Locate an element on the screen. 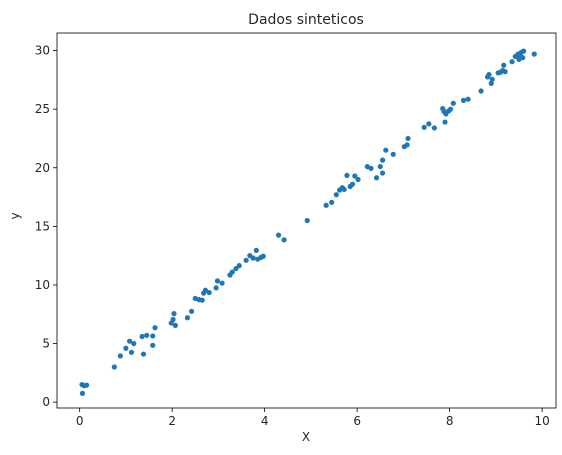 The width and height of the screenshot is (562, 455). chart-title: Dados sinteticos is located at coordinates (306, 20).